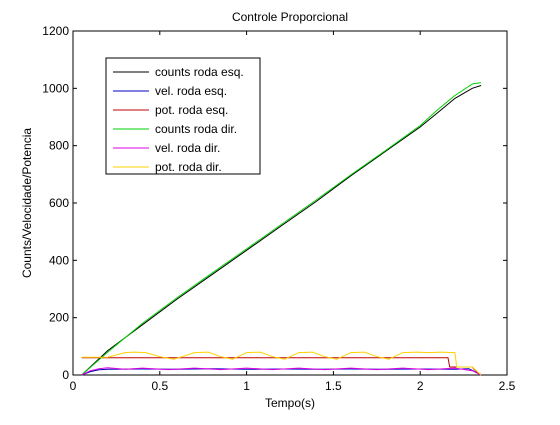 The width and height of the screenshot is (560, 425). Describe the element at coordinates (507, 386) in the screenshot. I see `x-tick-label: 2.5` at that location.